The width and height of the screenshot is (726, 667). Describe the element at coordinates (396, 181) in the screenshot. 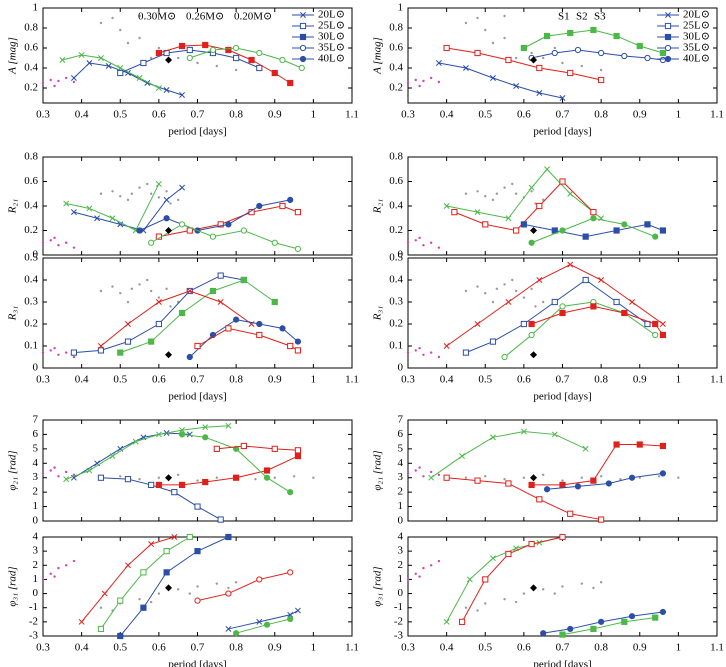

I see `y-tick-label: 0.6` at that location.